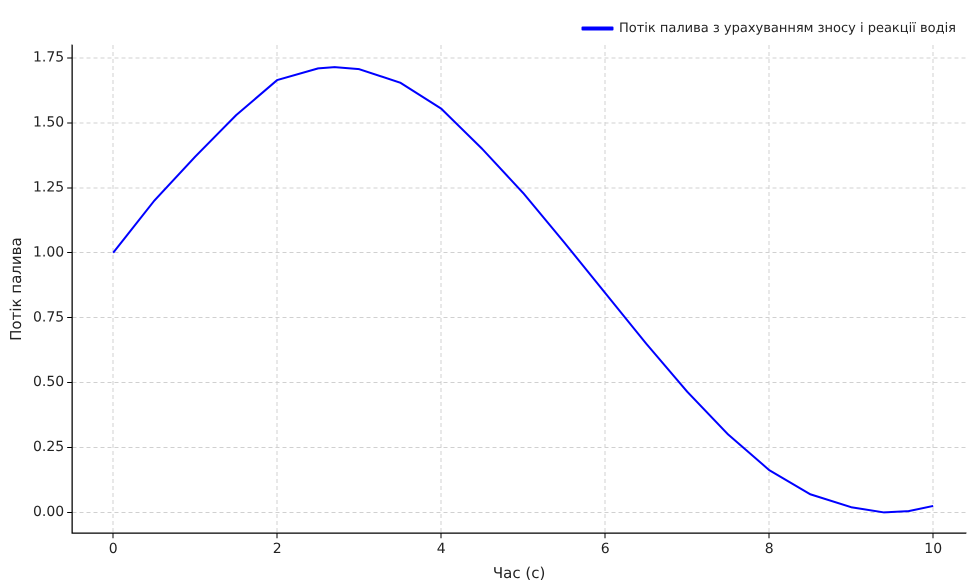 The width and height of the screenshot is (970, 587). I want to click on y-tick-label: 1.75, so click(48, 58).